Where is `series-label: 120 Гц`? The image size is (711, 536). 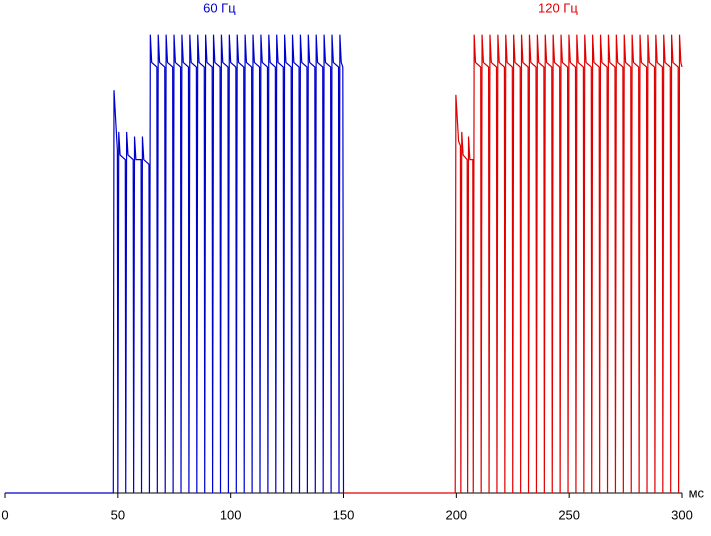 series-label: 120 Гц is located at coordinates (558, 7).